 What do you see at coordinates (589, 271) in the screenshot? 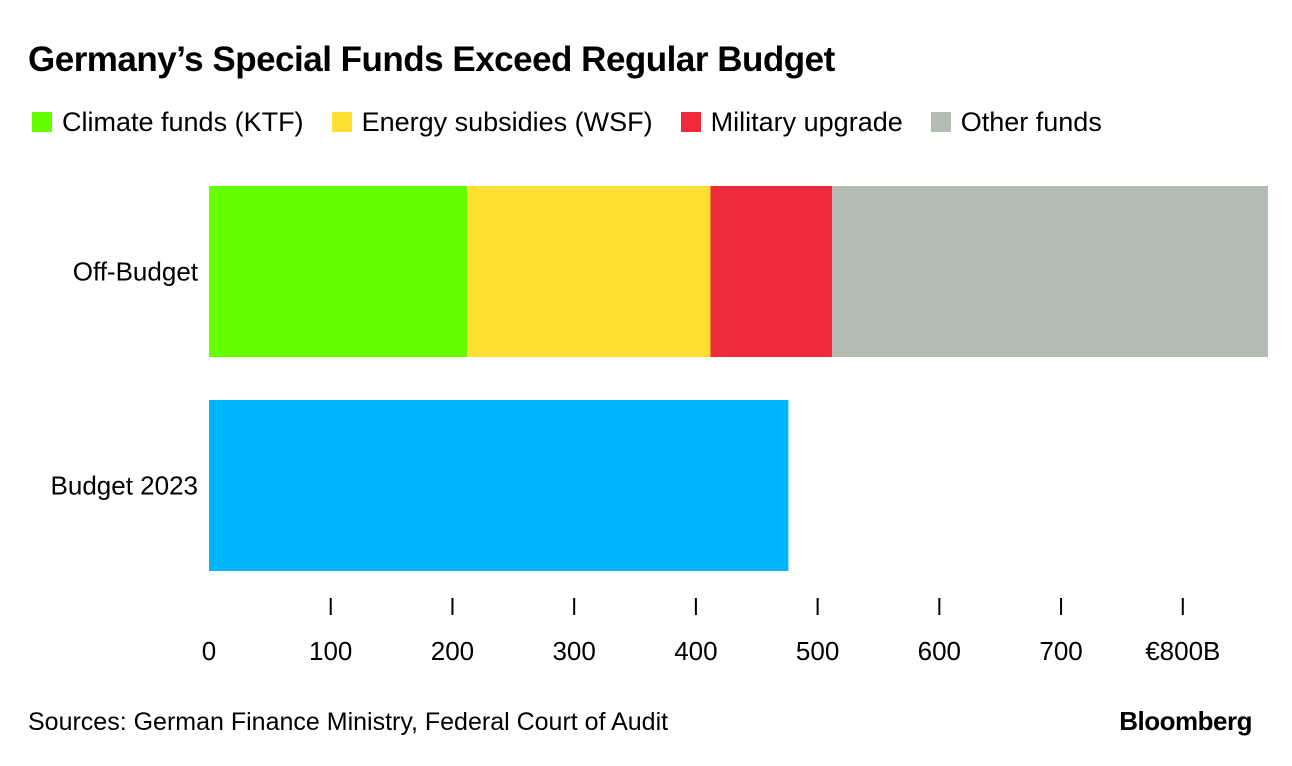
I see `bar-off-budget-energy-subsidies-wsf` at bounding box center [589, 271].